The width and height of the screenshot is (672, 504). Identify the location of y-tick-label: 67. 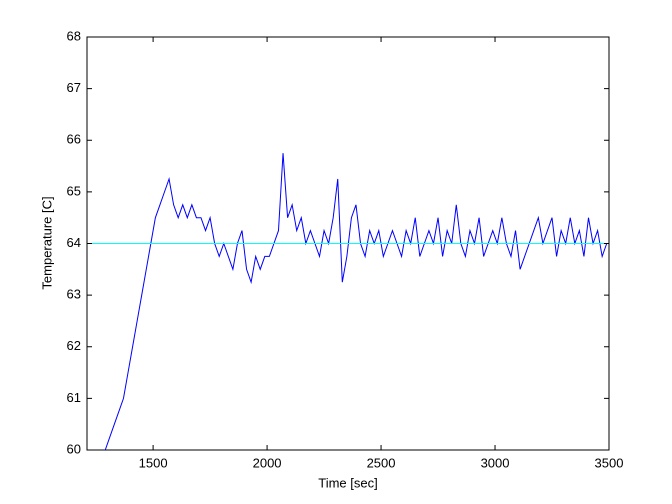
(74, 87).